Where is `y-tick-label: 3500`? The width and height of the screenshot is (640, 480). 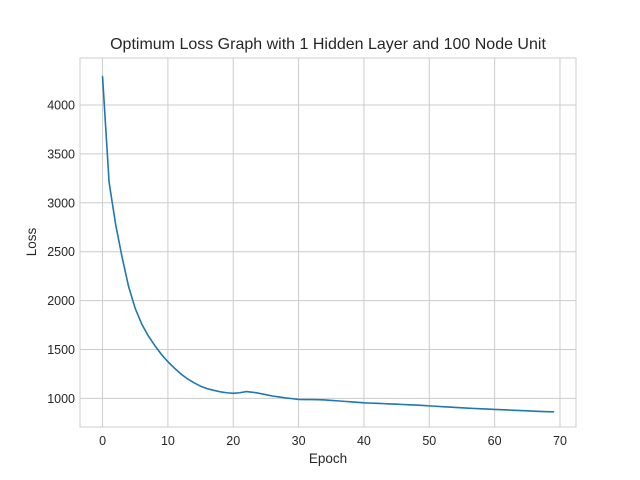
y-tick-label: 3500 is located at coordinates (61, 154).